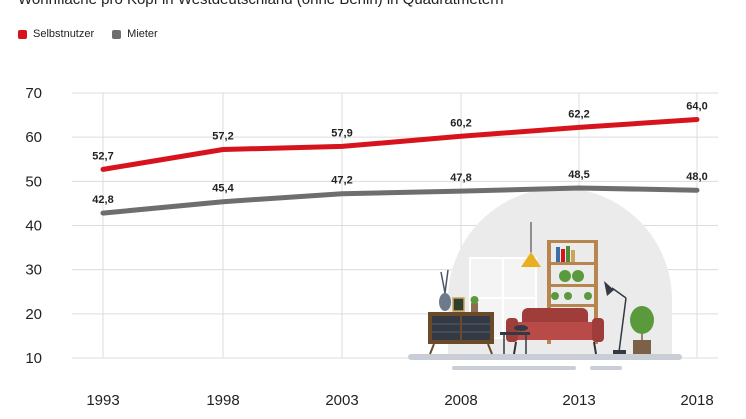 This screenshot has height=419, width=746. What do you see at coordinates (33, 358) in the screenshot?
I see `y-tick-label: 10` at bounding box center [33, 358].